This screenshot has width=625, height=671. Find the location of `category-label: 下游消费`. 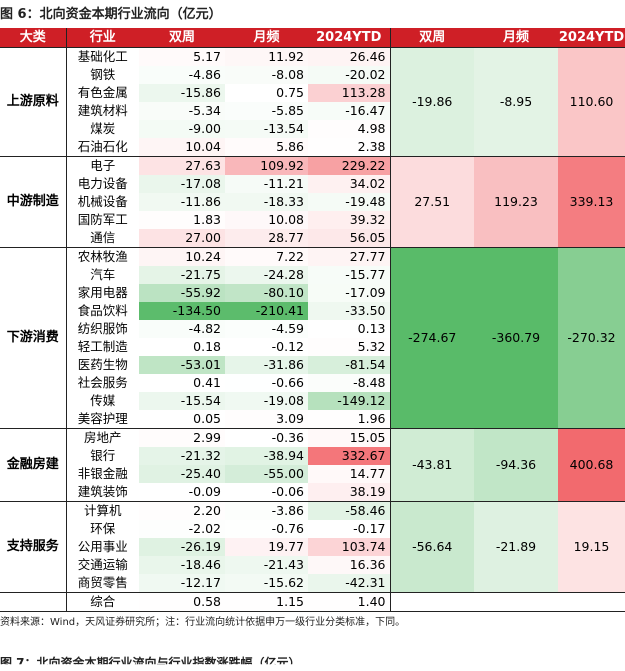

category-label: 下游消费 is located at coordinates (33, 338).